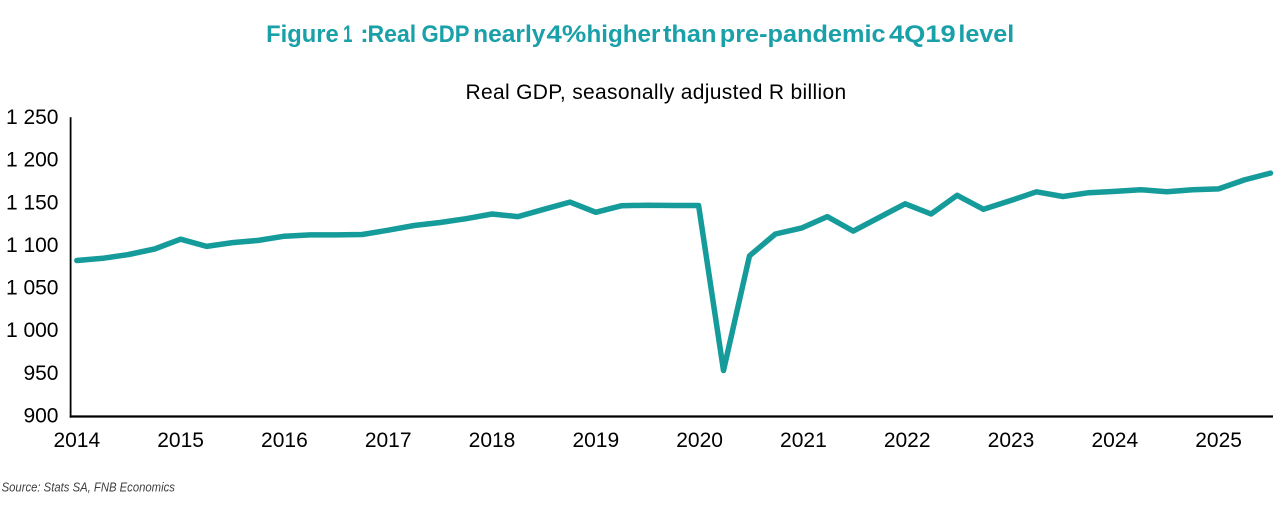 This screenshot has width=1280, height=520. Describe the element at coordinates (32, 245) in the screenshot. I see `svg-text: 1 100` at that location.